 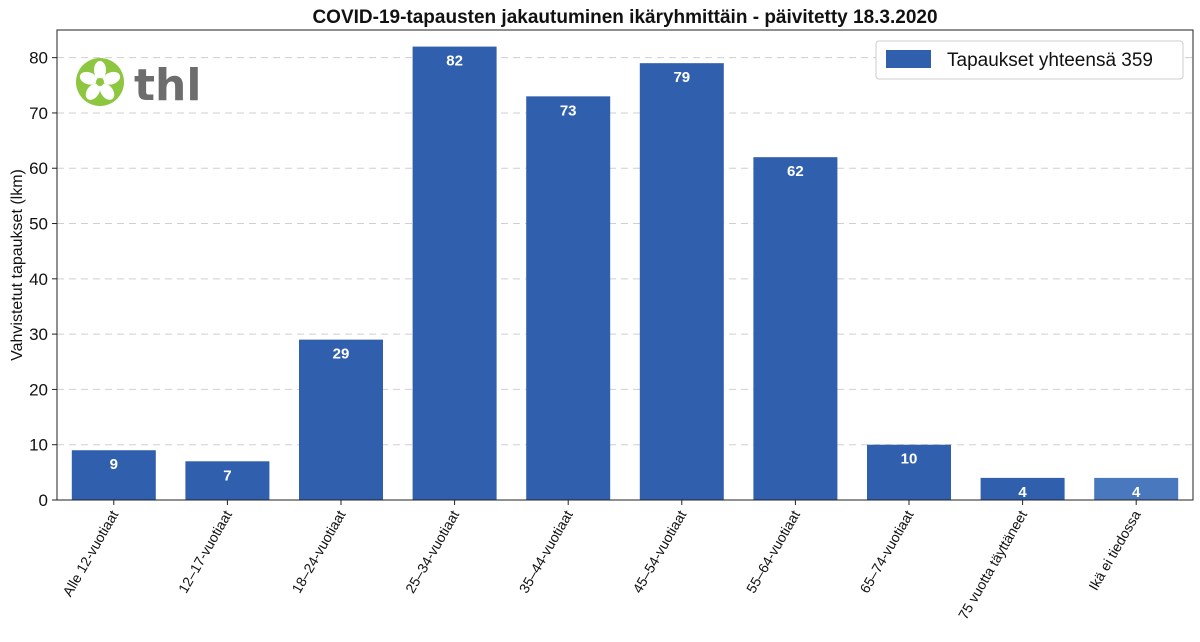 I want to click on y-axis-ticks: 0 10 20 30 40 50 60 70 80, so click(x=43, y=279).